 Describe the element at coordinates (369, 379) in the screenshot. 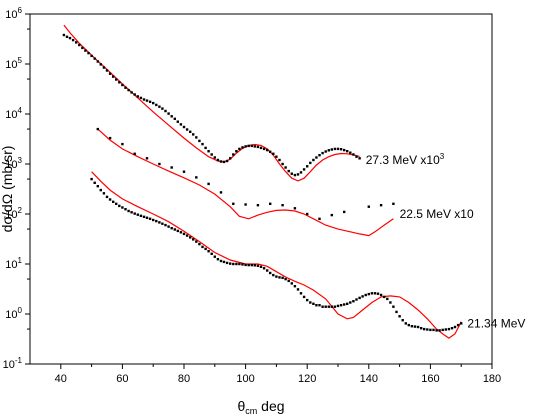

I see `x-tick-label: 140` at that location.